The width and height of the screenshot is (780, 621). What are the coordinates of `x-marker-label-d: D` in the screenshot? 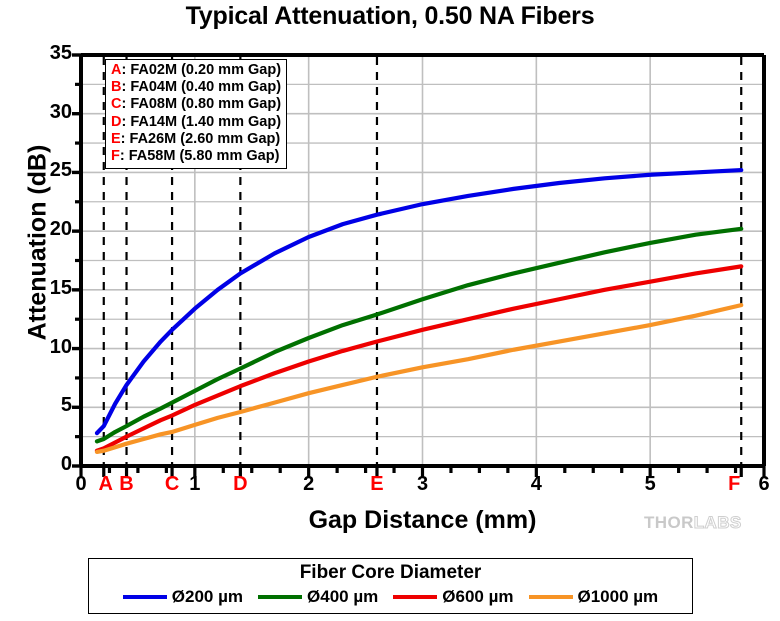 It's located at (240, 484).